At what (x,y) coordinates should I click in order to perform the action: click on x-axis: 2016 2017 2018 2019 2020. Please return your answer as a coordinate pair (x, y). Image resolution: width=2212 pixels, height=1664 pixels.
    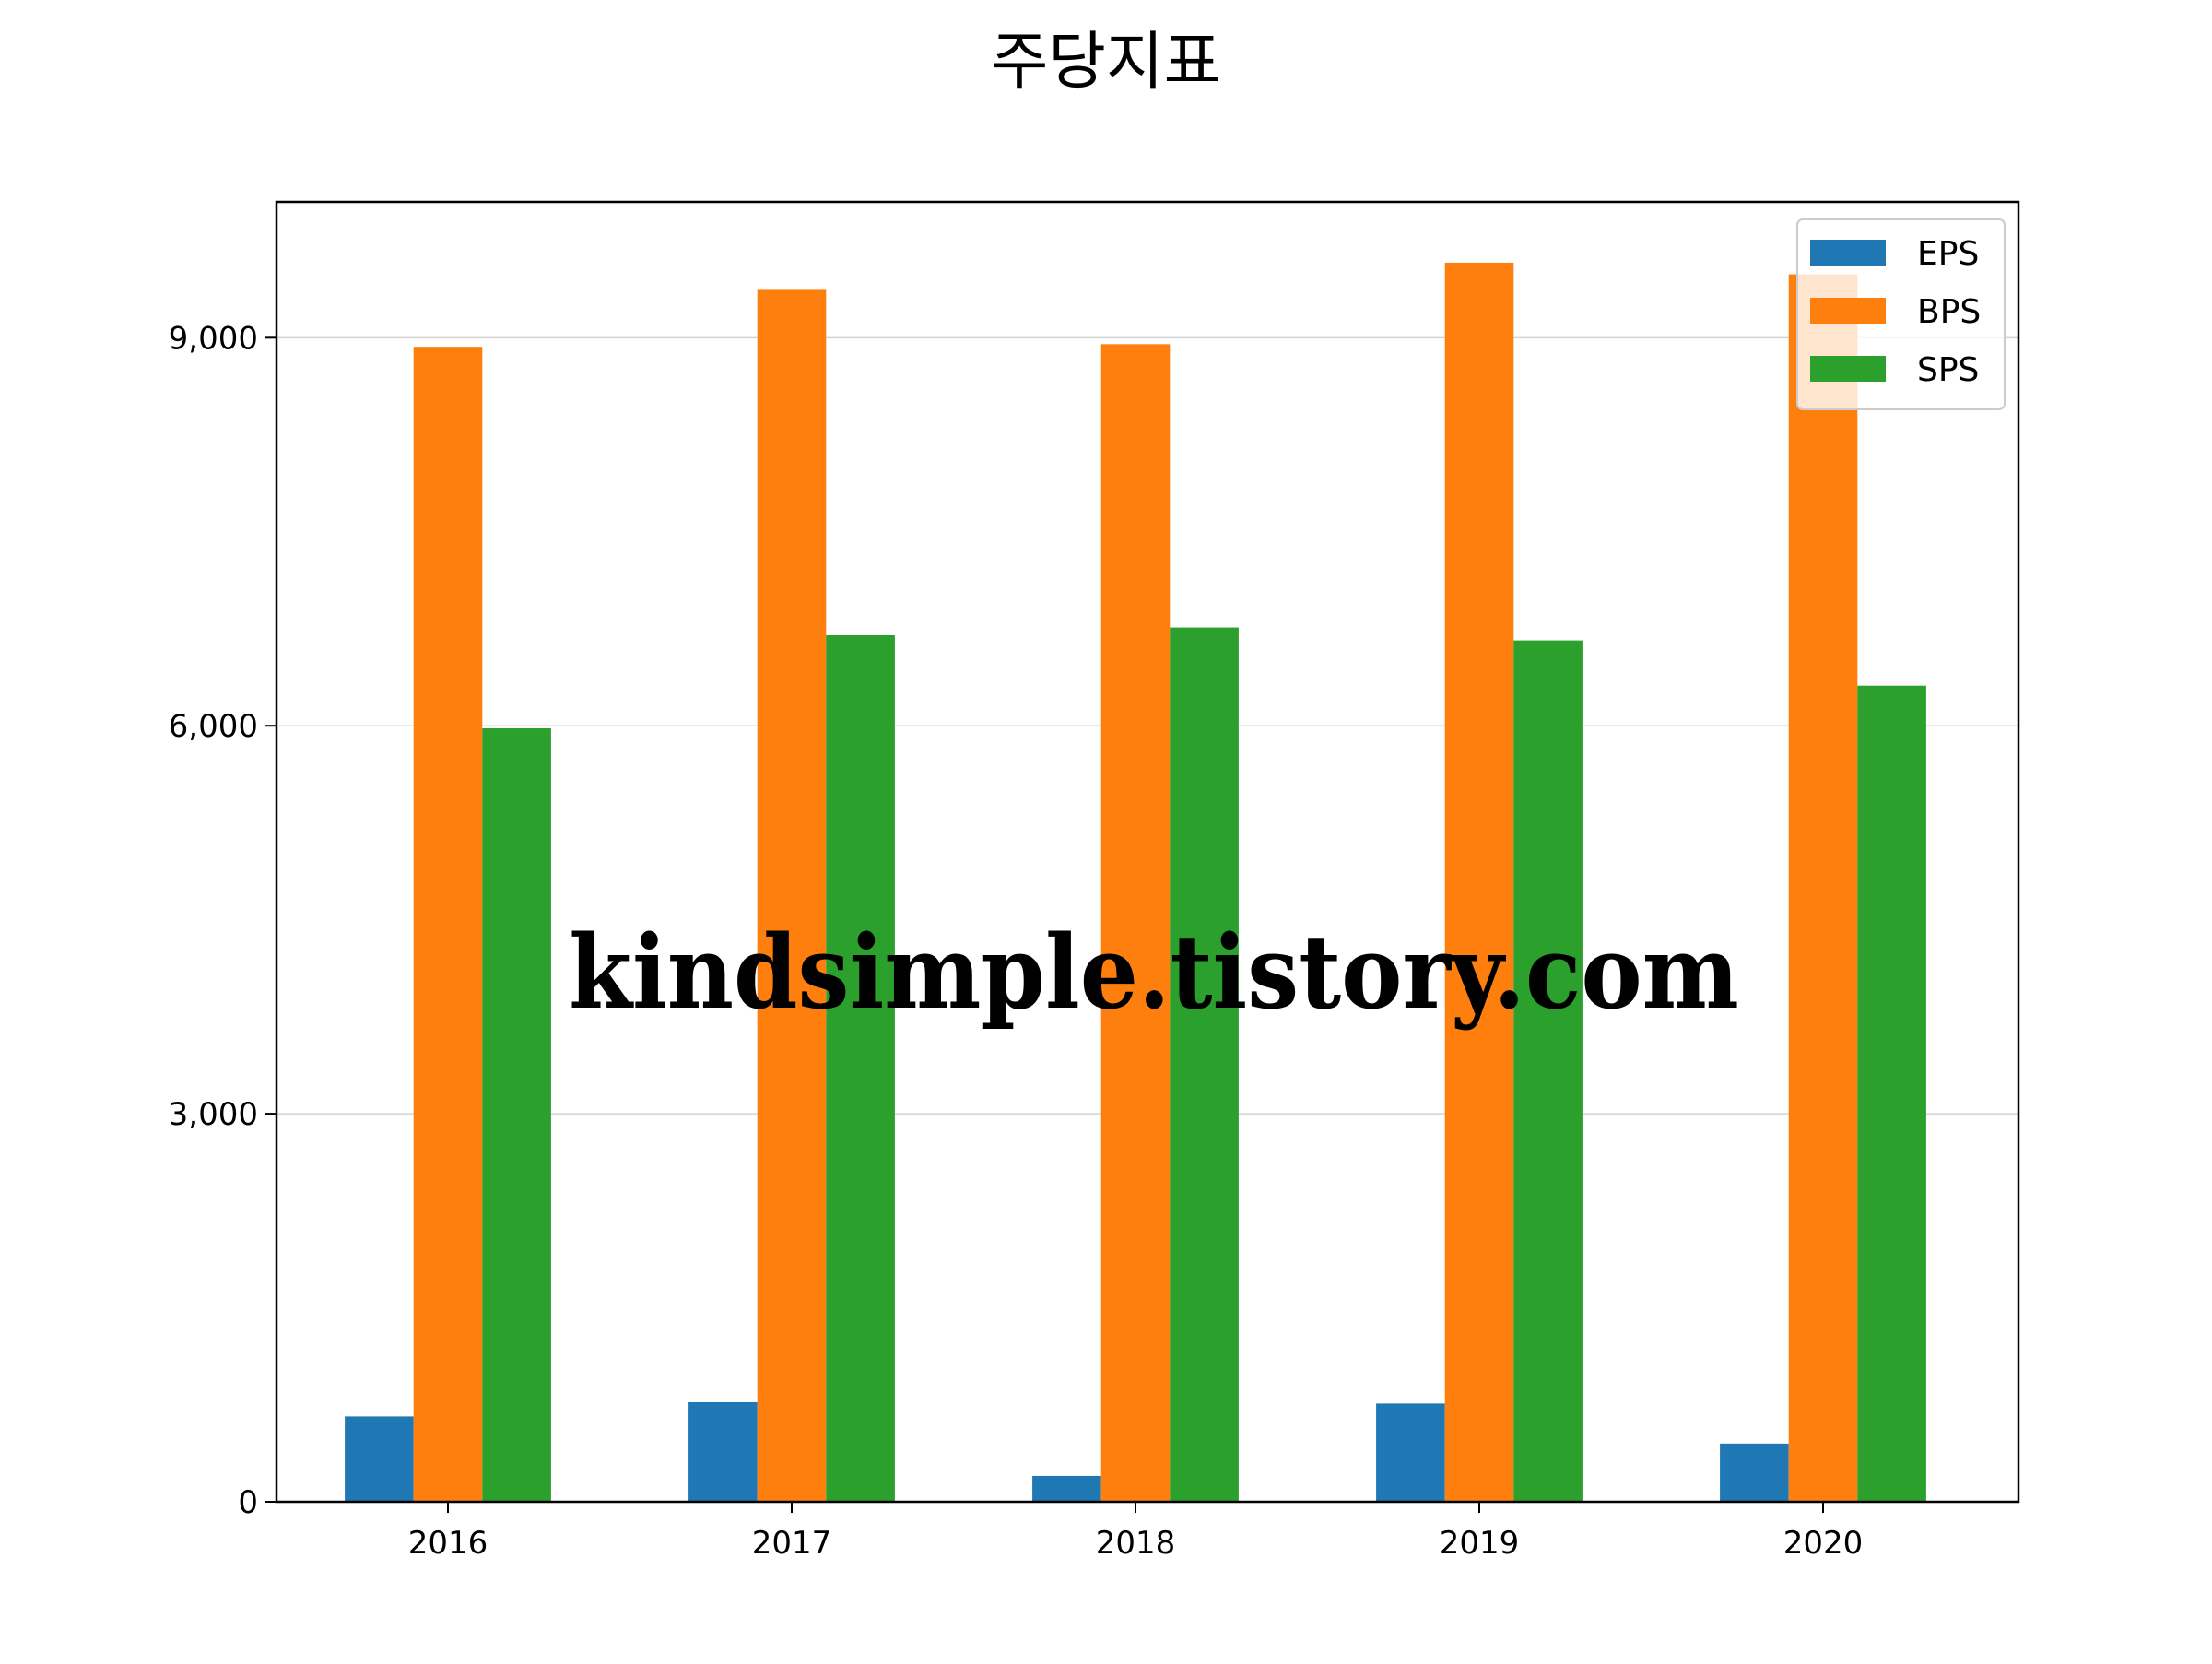
    Looking at the image, I should click on (1136, 1532).